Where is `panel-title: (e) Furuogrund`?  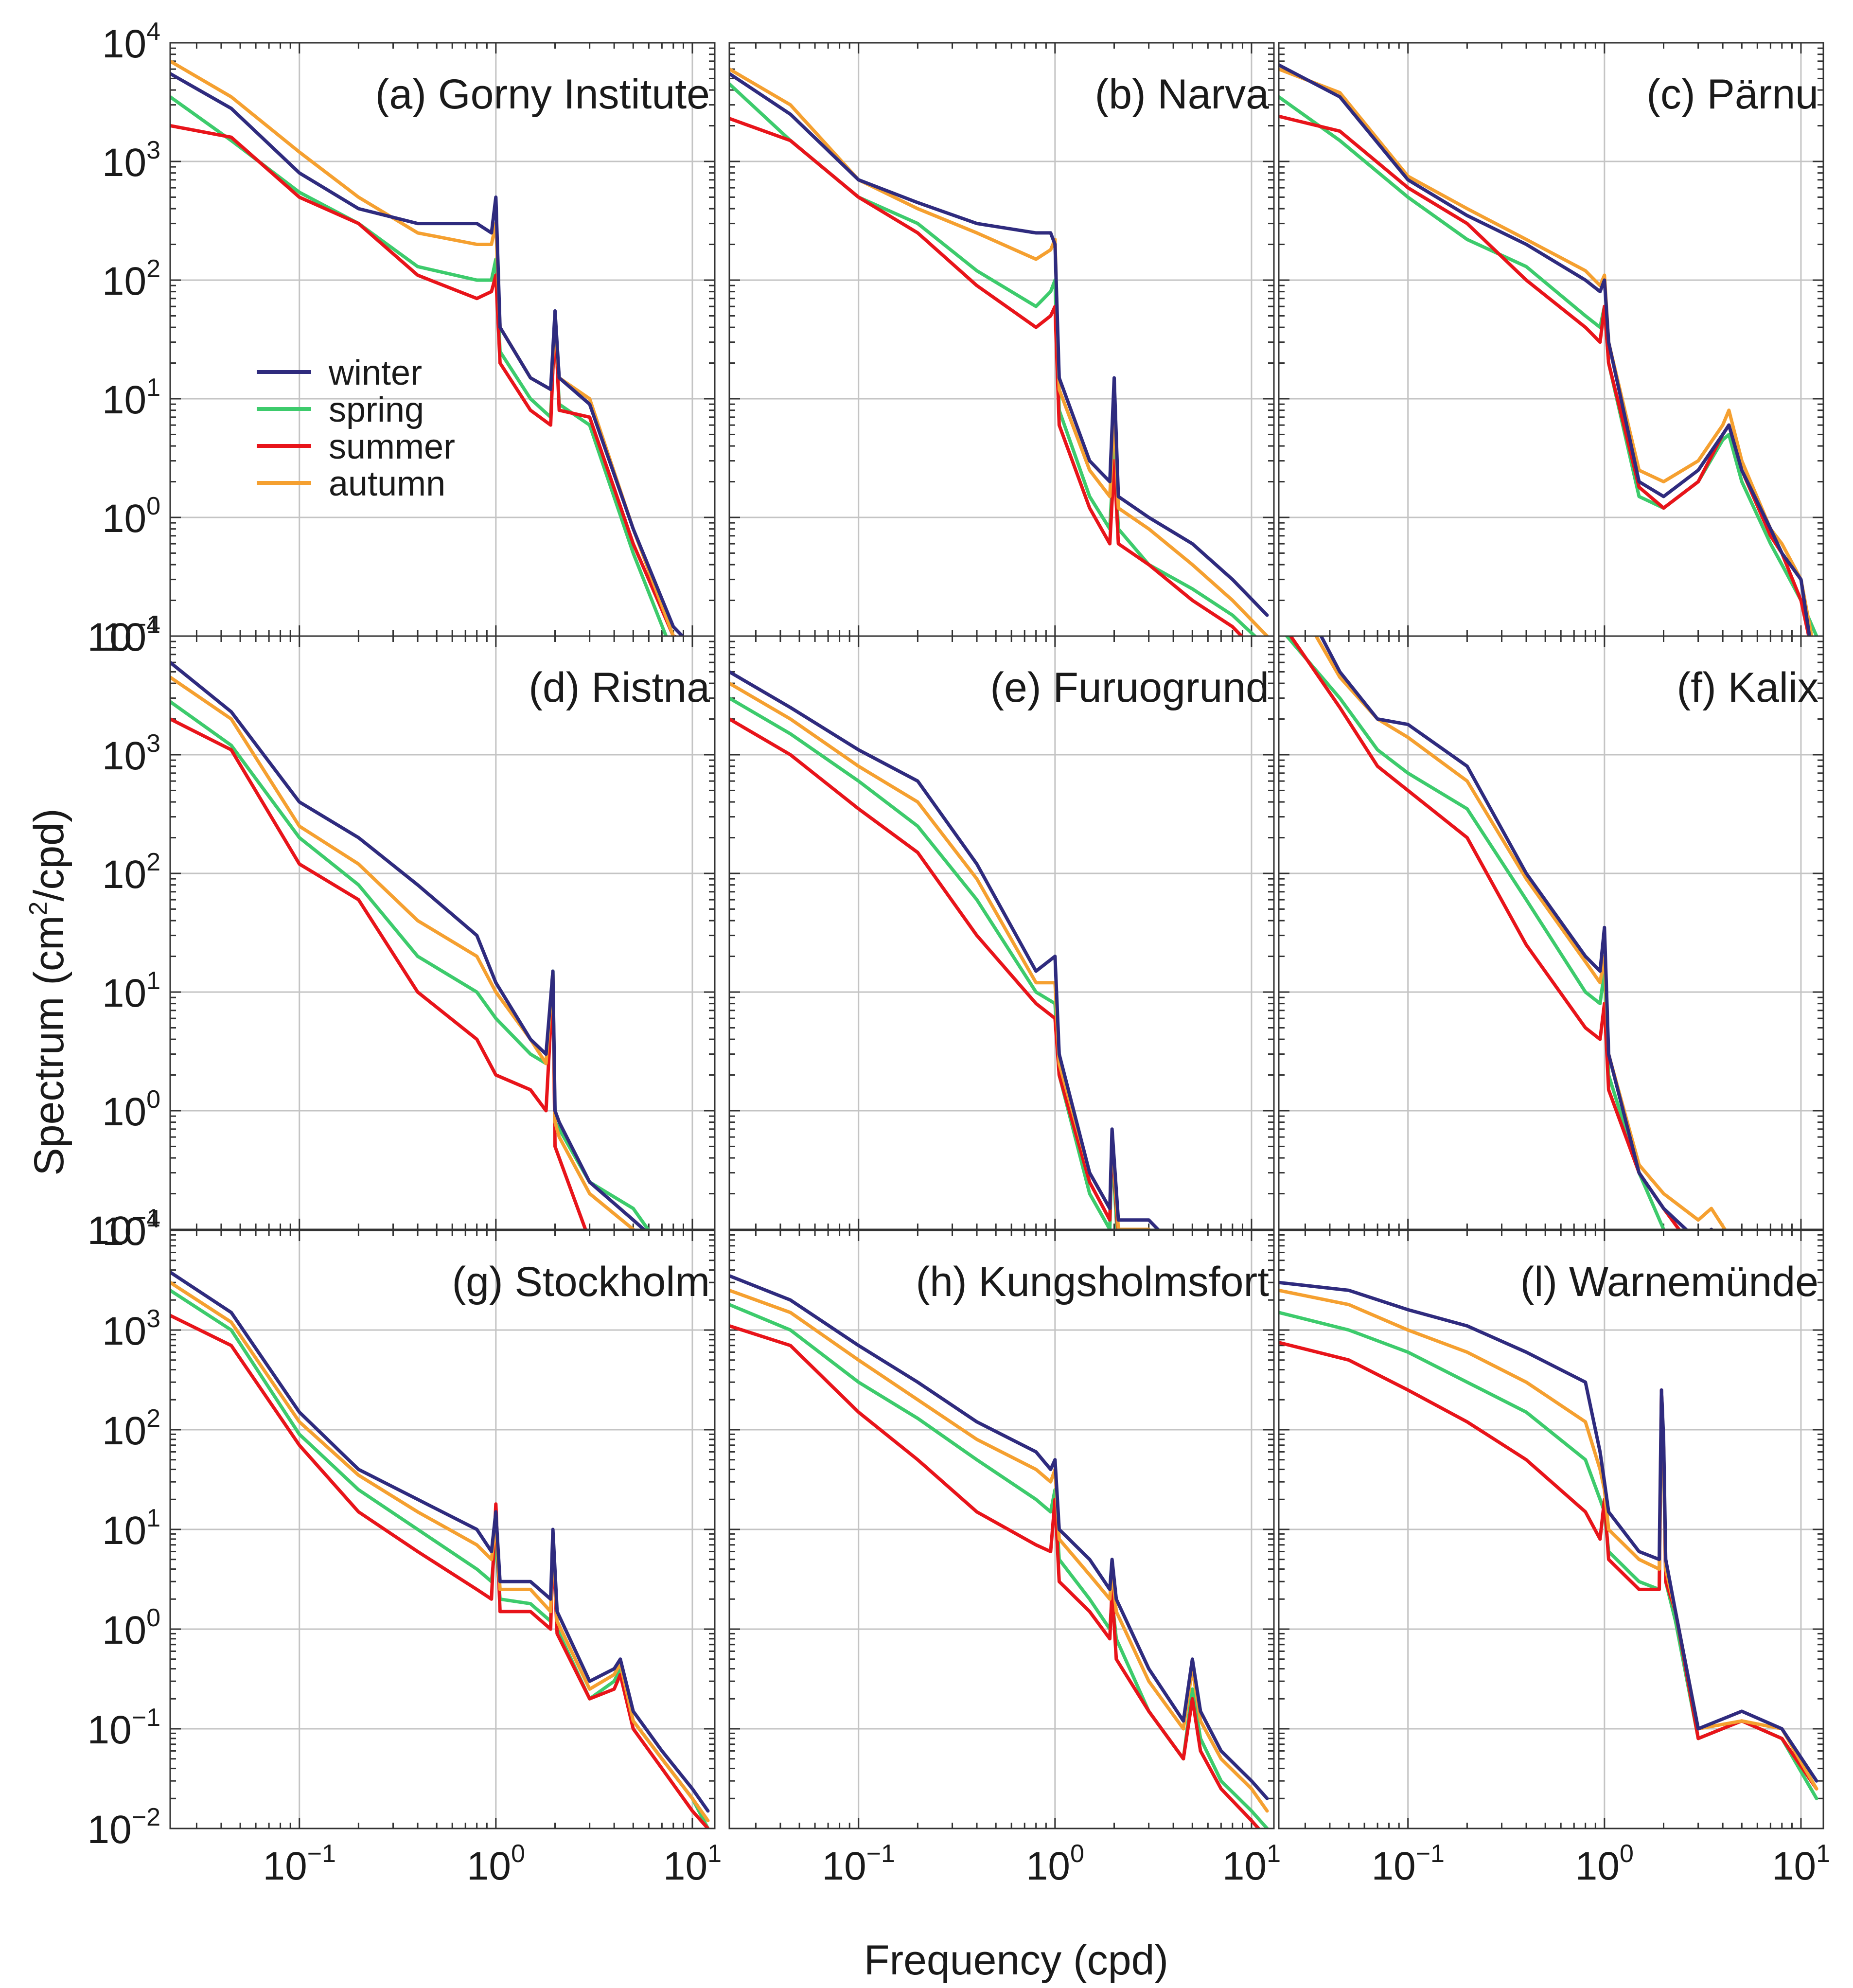
panel-title: (e) Furuogrund is located at coordinates (1129, 687).